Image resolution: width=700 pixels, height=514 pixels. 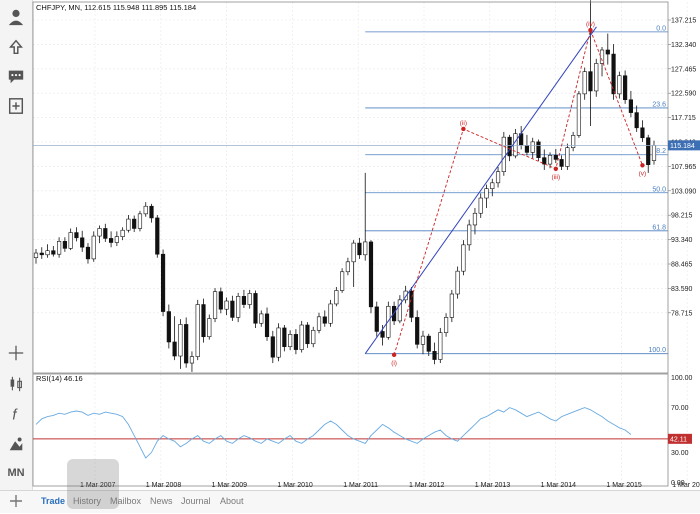 What do you see at coordinates (682, 240) in the screenshot?
I see `price-axis-label: 93.340` at bounding box center [682, 240].